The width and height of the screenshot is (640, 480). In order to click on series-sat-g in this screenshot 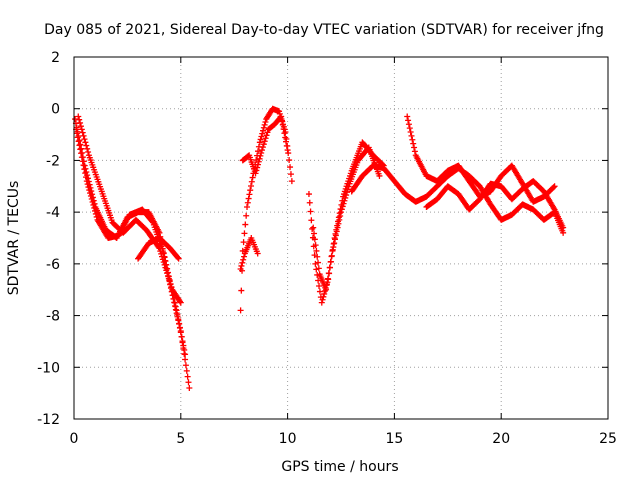, I will do `click(249, 254)`.